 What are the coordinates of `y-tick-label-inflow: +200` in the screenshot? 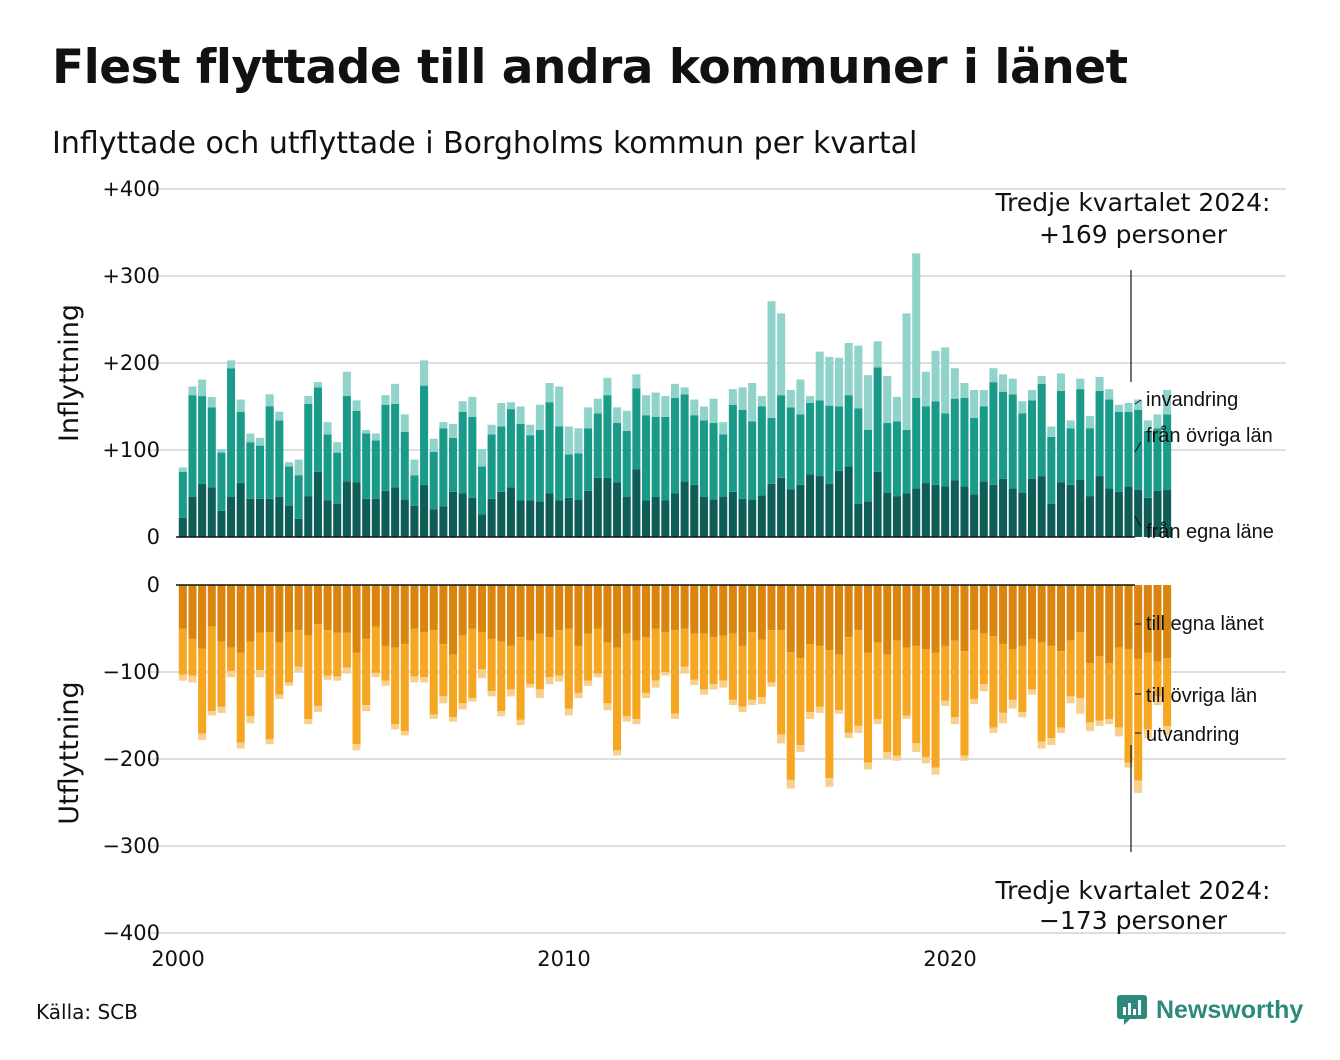 It's located at (131, 363).